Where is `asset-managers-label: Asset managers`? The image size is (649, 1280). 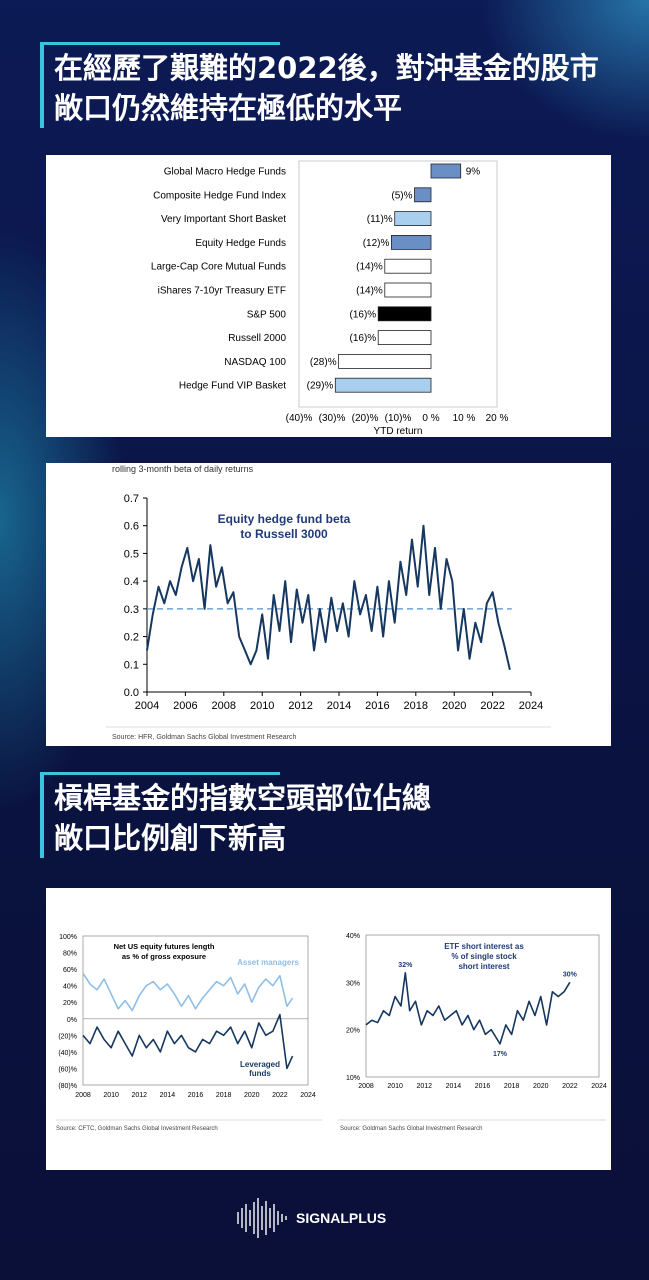 asset-managers-label: Asset managers is located at coordinates (268, 962).